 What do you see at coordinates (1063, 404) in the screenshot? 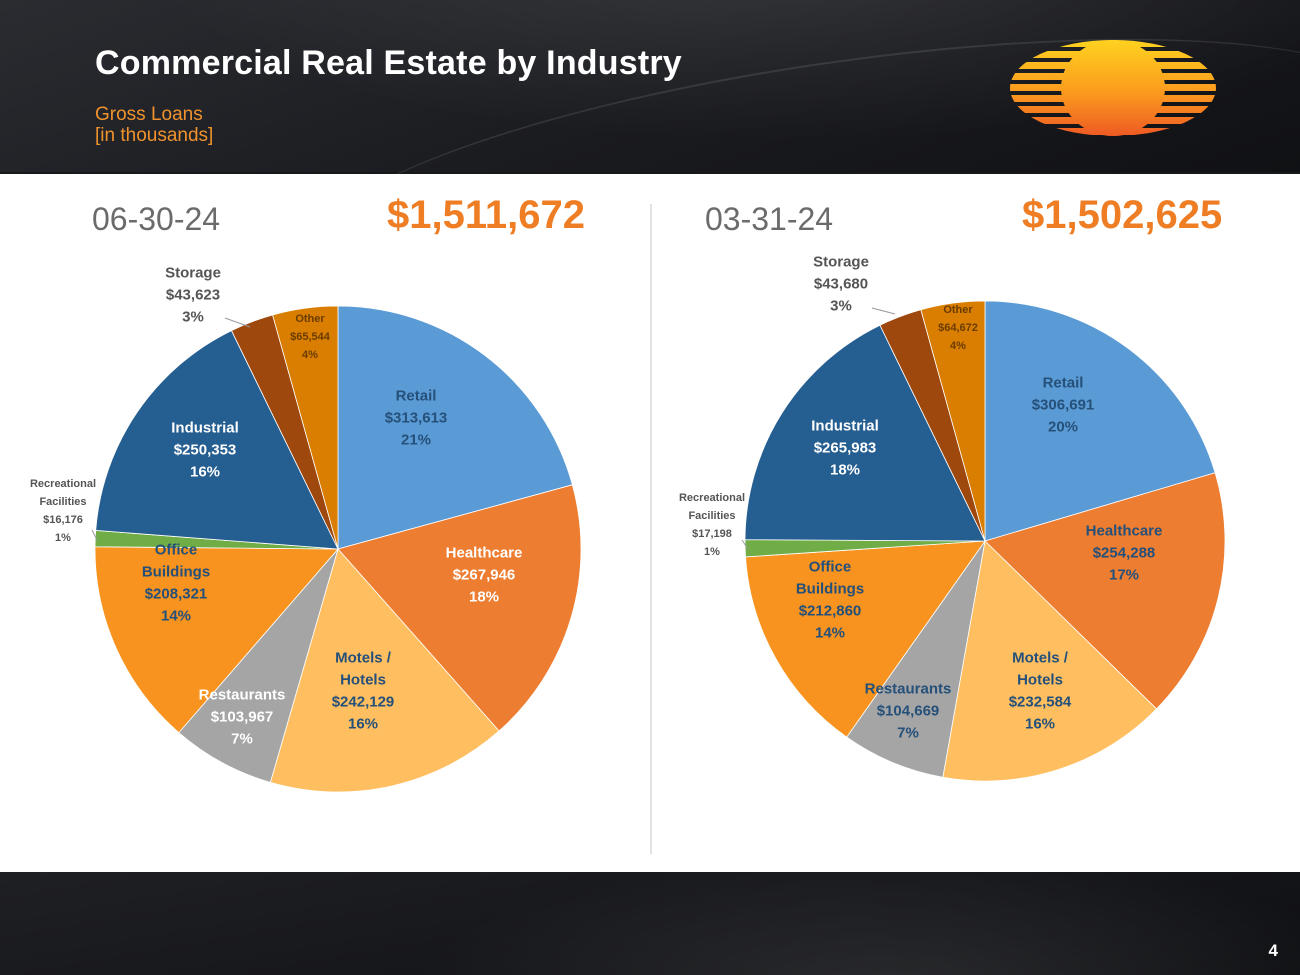
I see `data-label-retail: Retail $306,691 20%` at bounding box center [1063, 404].